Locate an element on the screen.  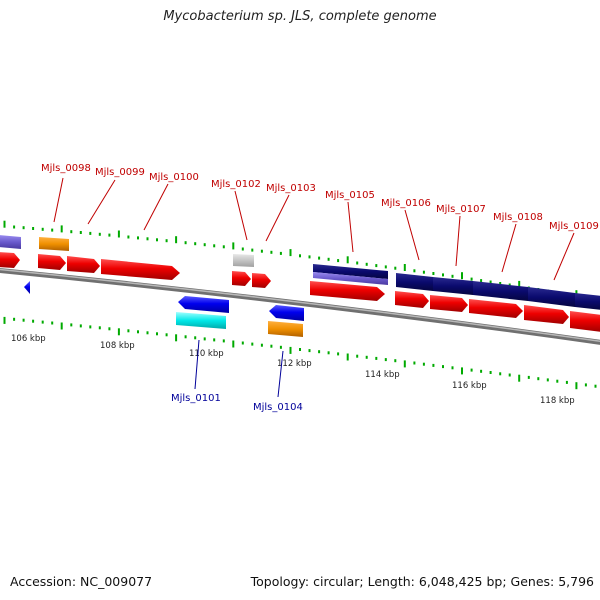
gene-label: Mjls_0104 is located at coordinates (278, 407).